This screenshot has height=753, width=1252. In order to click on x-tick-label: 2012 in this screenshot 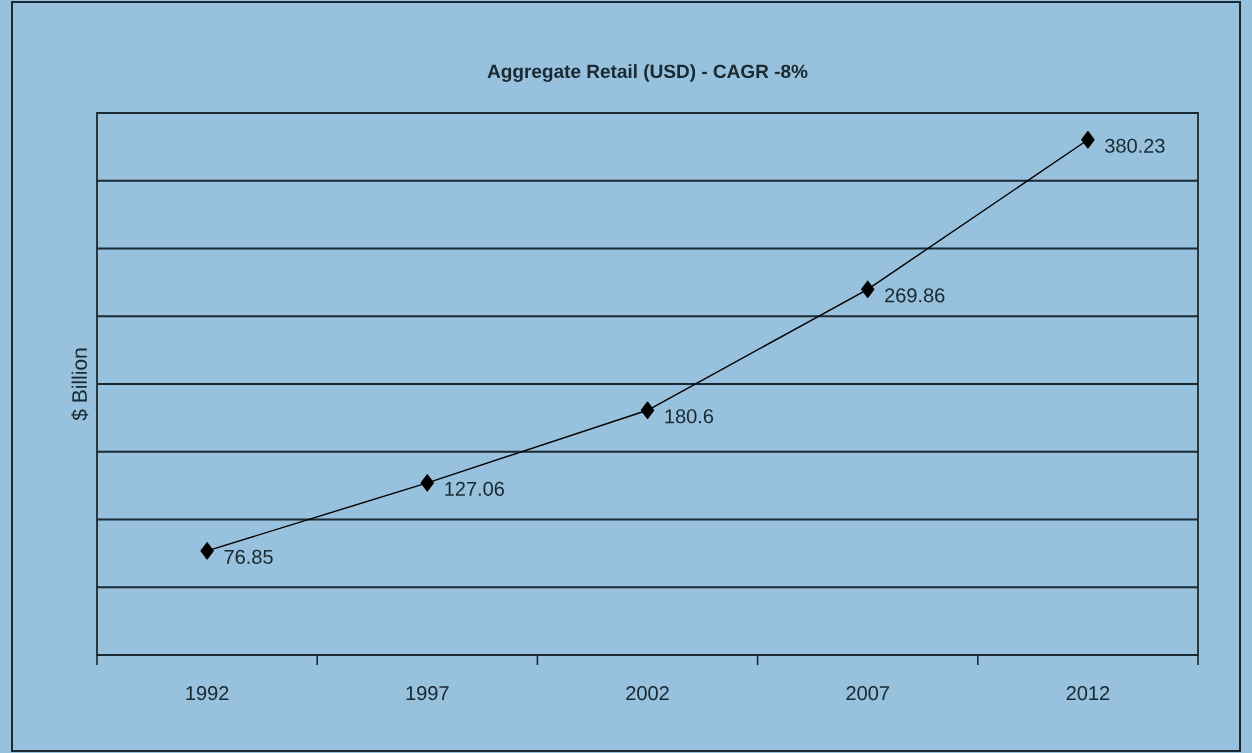, I will do `click(1088, 693)`.